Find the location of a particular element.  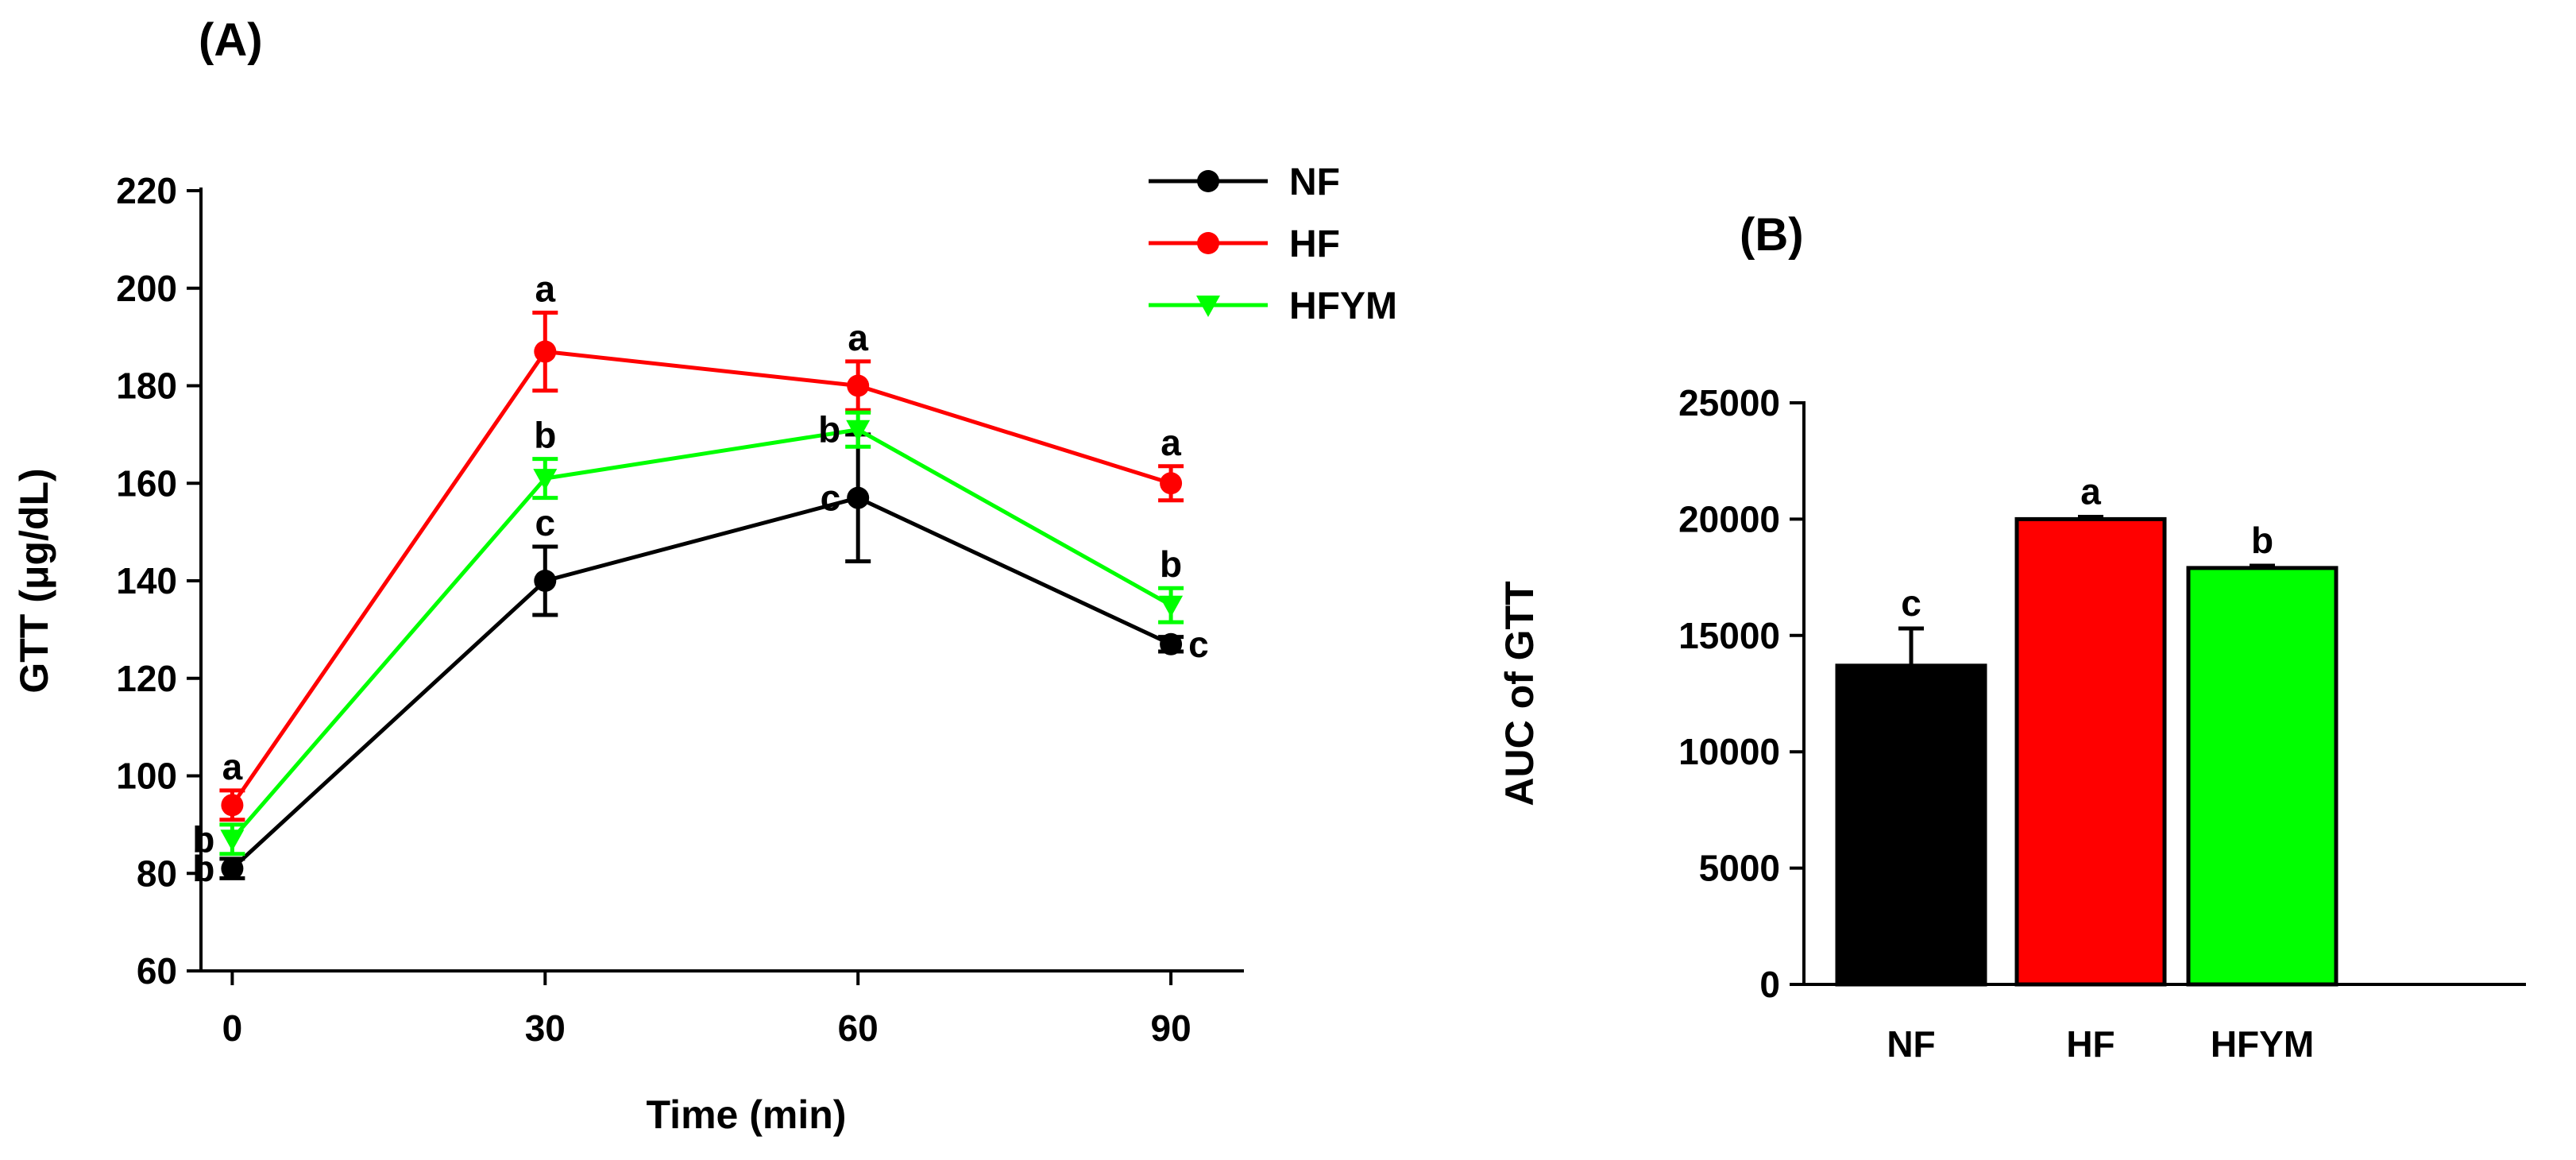

y-tick-label: 80 is located at coordinates (157, 873).